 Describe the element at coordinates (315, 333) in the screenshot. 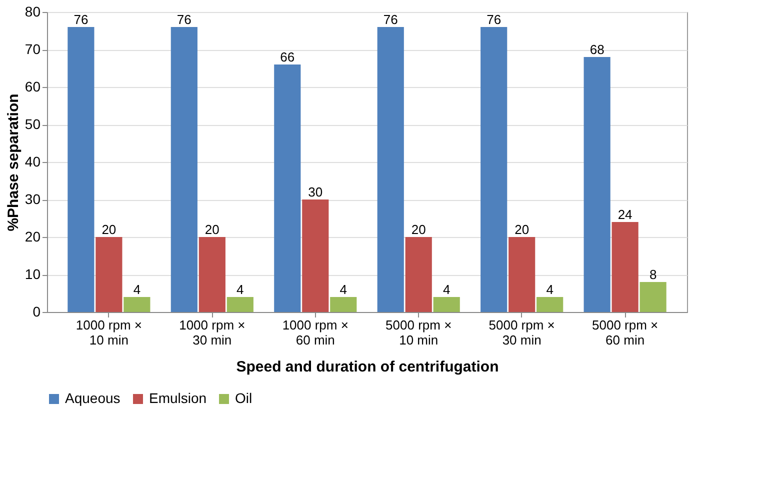

I see `x-tick-label: 1000 rpm × 60 min` at that location.